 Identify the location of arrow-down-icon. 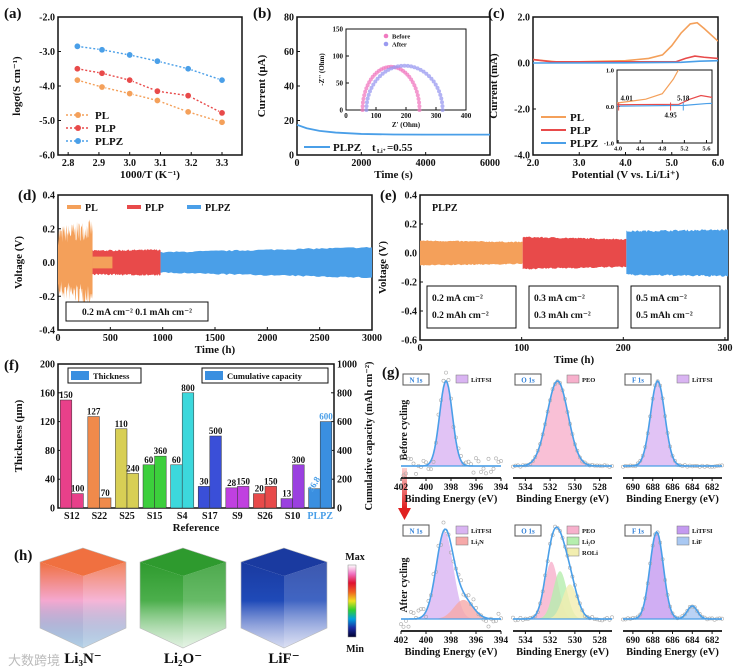
(404, 514).